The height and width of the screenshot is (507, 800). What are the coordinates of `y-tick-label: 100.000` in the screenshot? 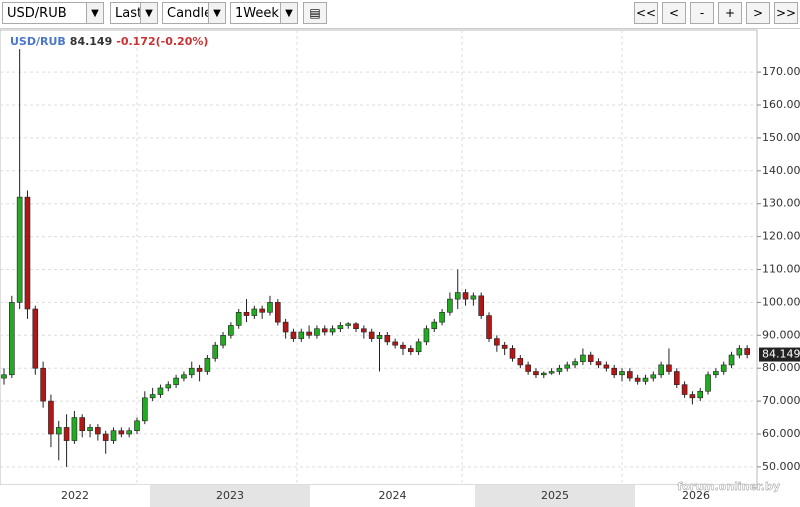 It's located at (781, 301).